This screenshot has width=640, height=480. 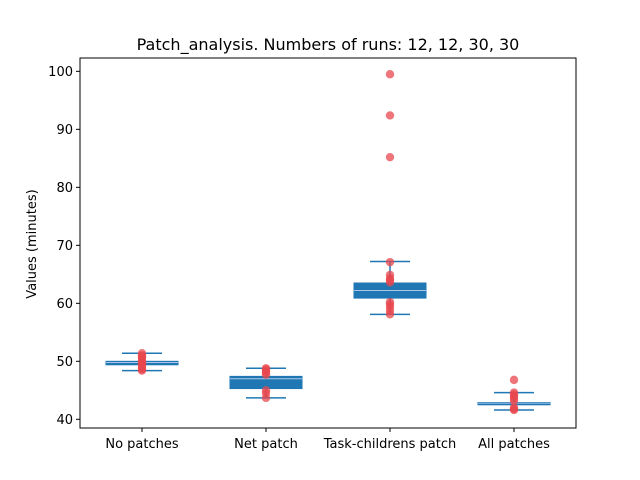 I want to click on x-tick-label-net-patch: Net patch, so click(x=266, y=444).